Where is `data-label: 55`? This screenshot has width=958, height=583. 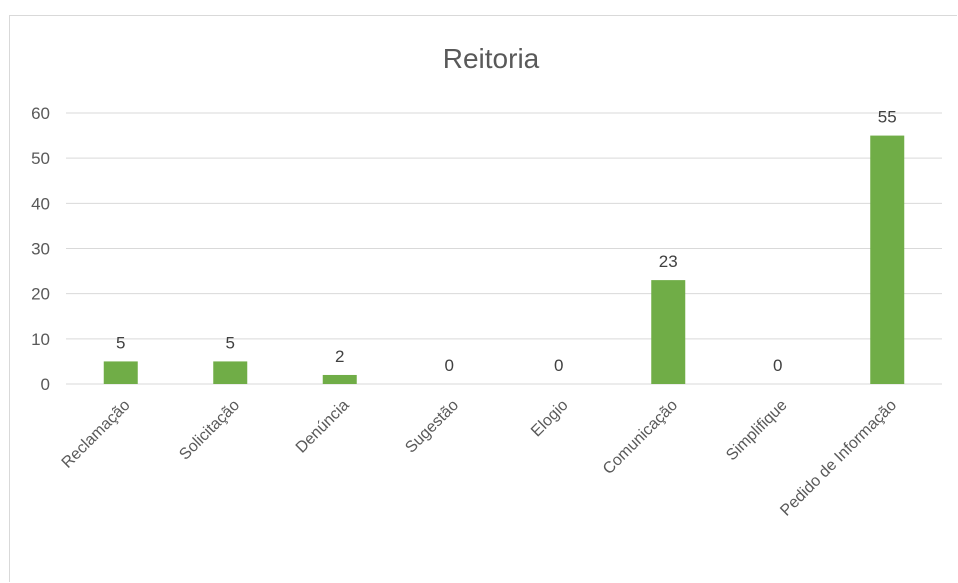
data-label: 55 is located at coordinates (887, 117).